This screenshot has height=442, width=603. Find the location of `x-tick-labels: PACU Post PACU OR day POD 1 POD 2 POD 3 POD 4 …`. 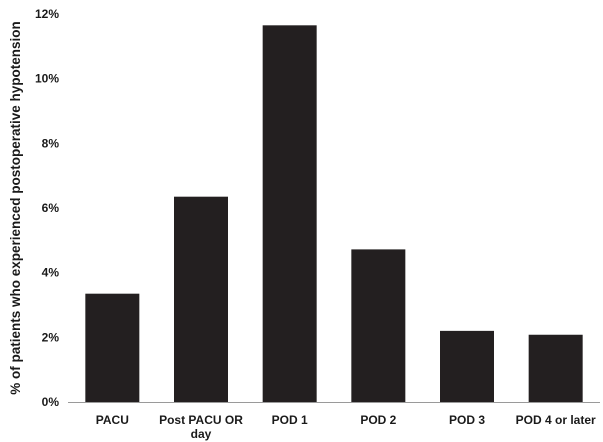

x-tick-labels: PACU Post PACU OR day POD 1 POD 2 POD 3 POD 4 … is located at coordinates (346, 427).